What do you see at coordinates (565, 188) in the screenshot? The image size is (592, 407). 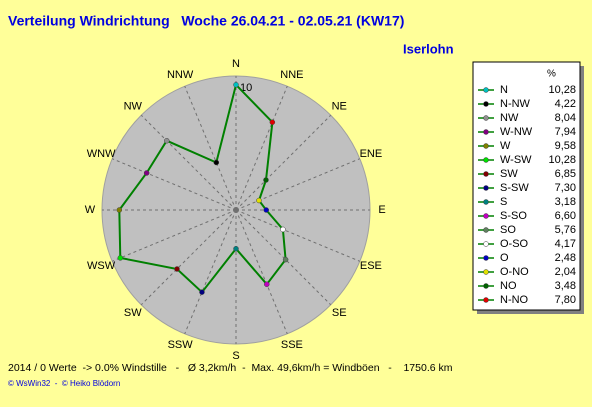 I see `legend-value: 7,30` at bounding box center [565, 188].